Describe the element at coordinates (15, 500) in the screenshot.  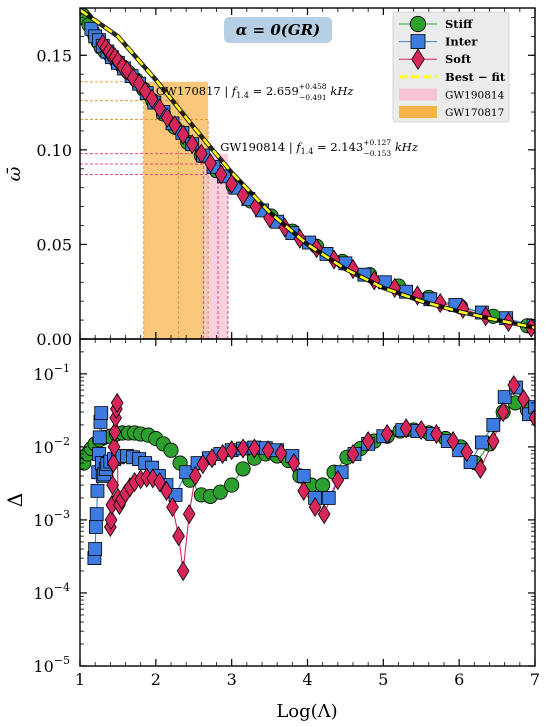
I see `bottom-y-axis-label: Δ` at that location.